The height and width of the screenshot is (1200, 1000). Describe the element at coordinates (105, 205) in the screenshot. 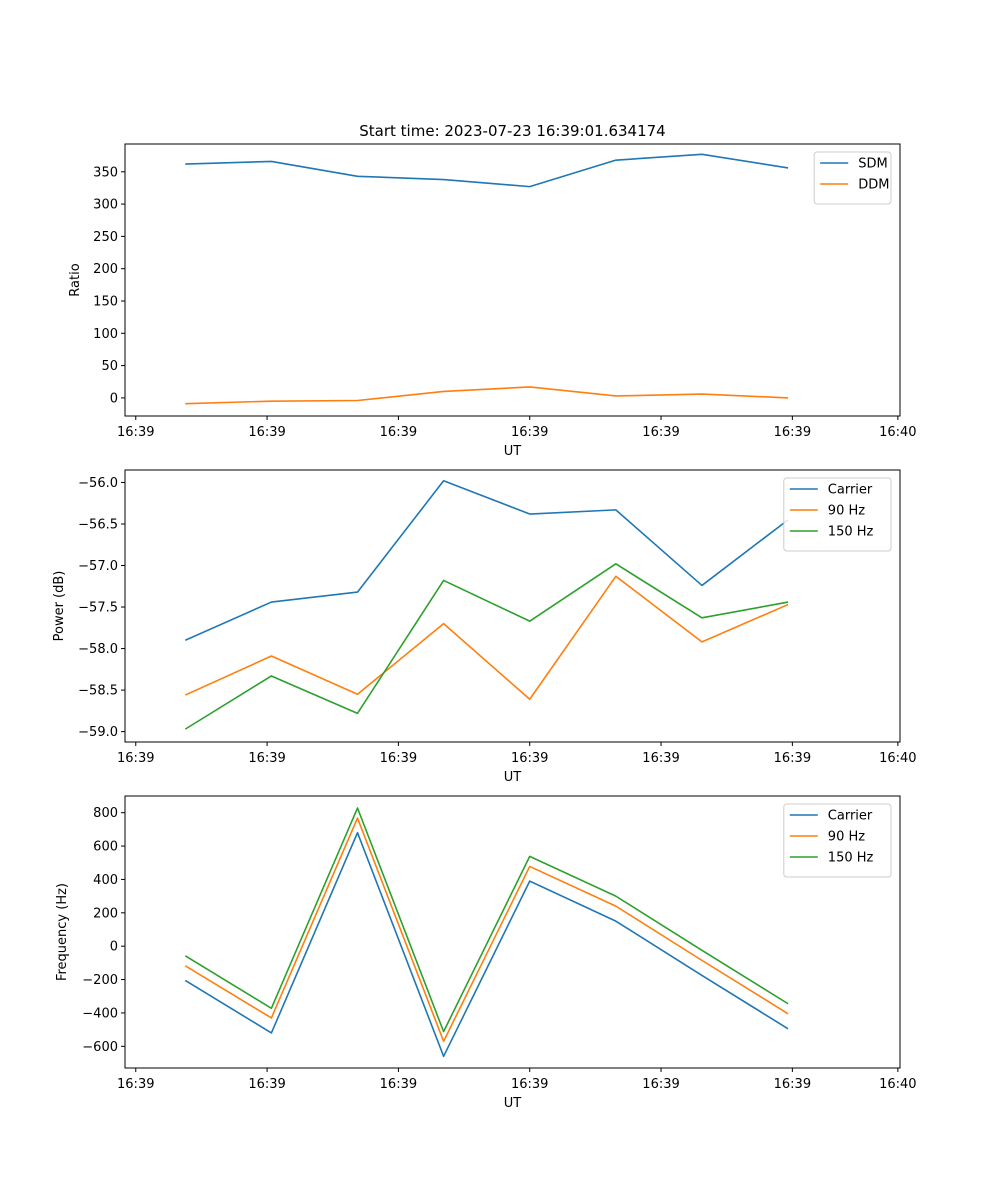

I see `y-tick-label: 300` at that location.